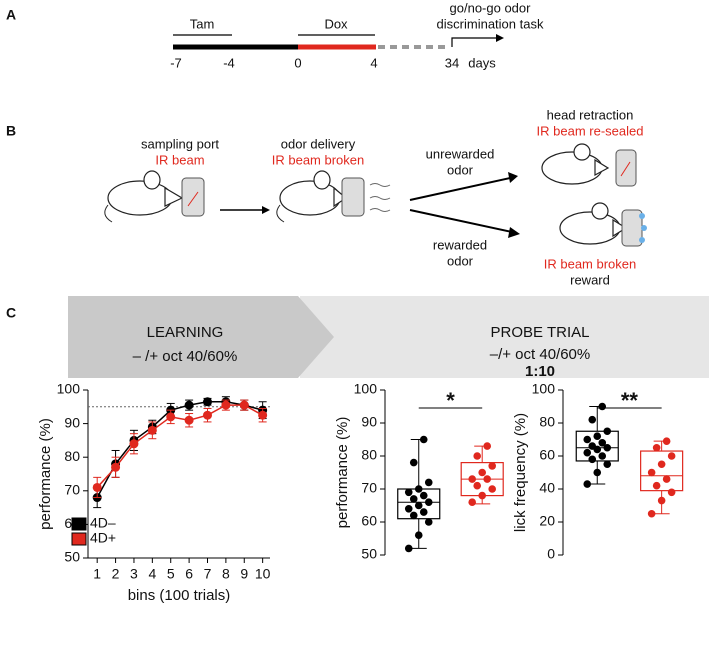 The image size is (709, 649). What do you see at coordinates (551, 554) in the screenshot?
I see `y-tick-label: 0` at bounding box center [551, 554].